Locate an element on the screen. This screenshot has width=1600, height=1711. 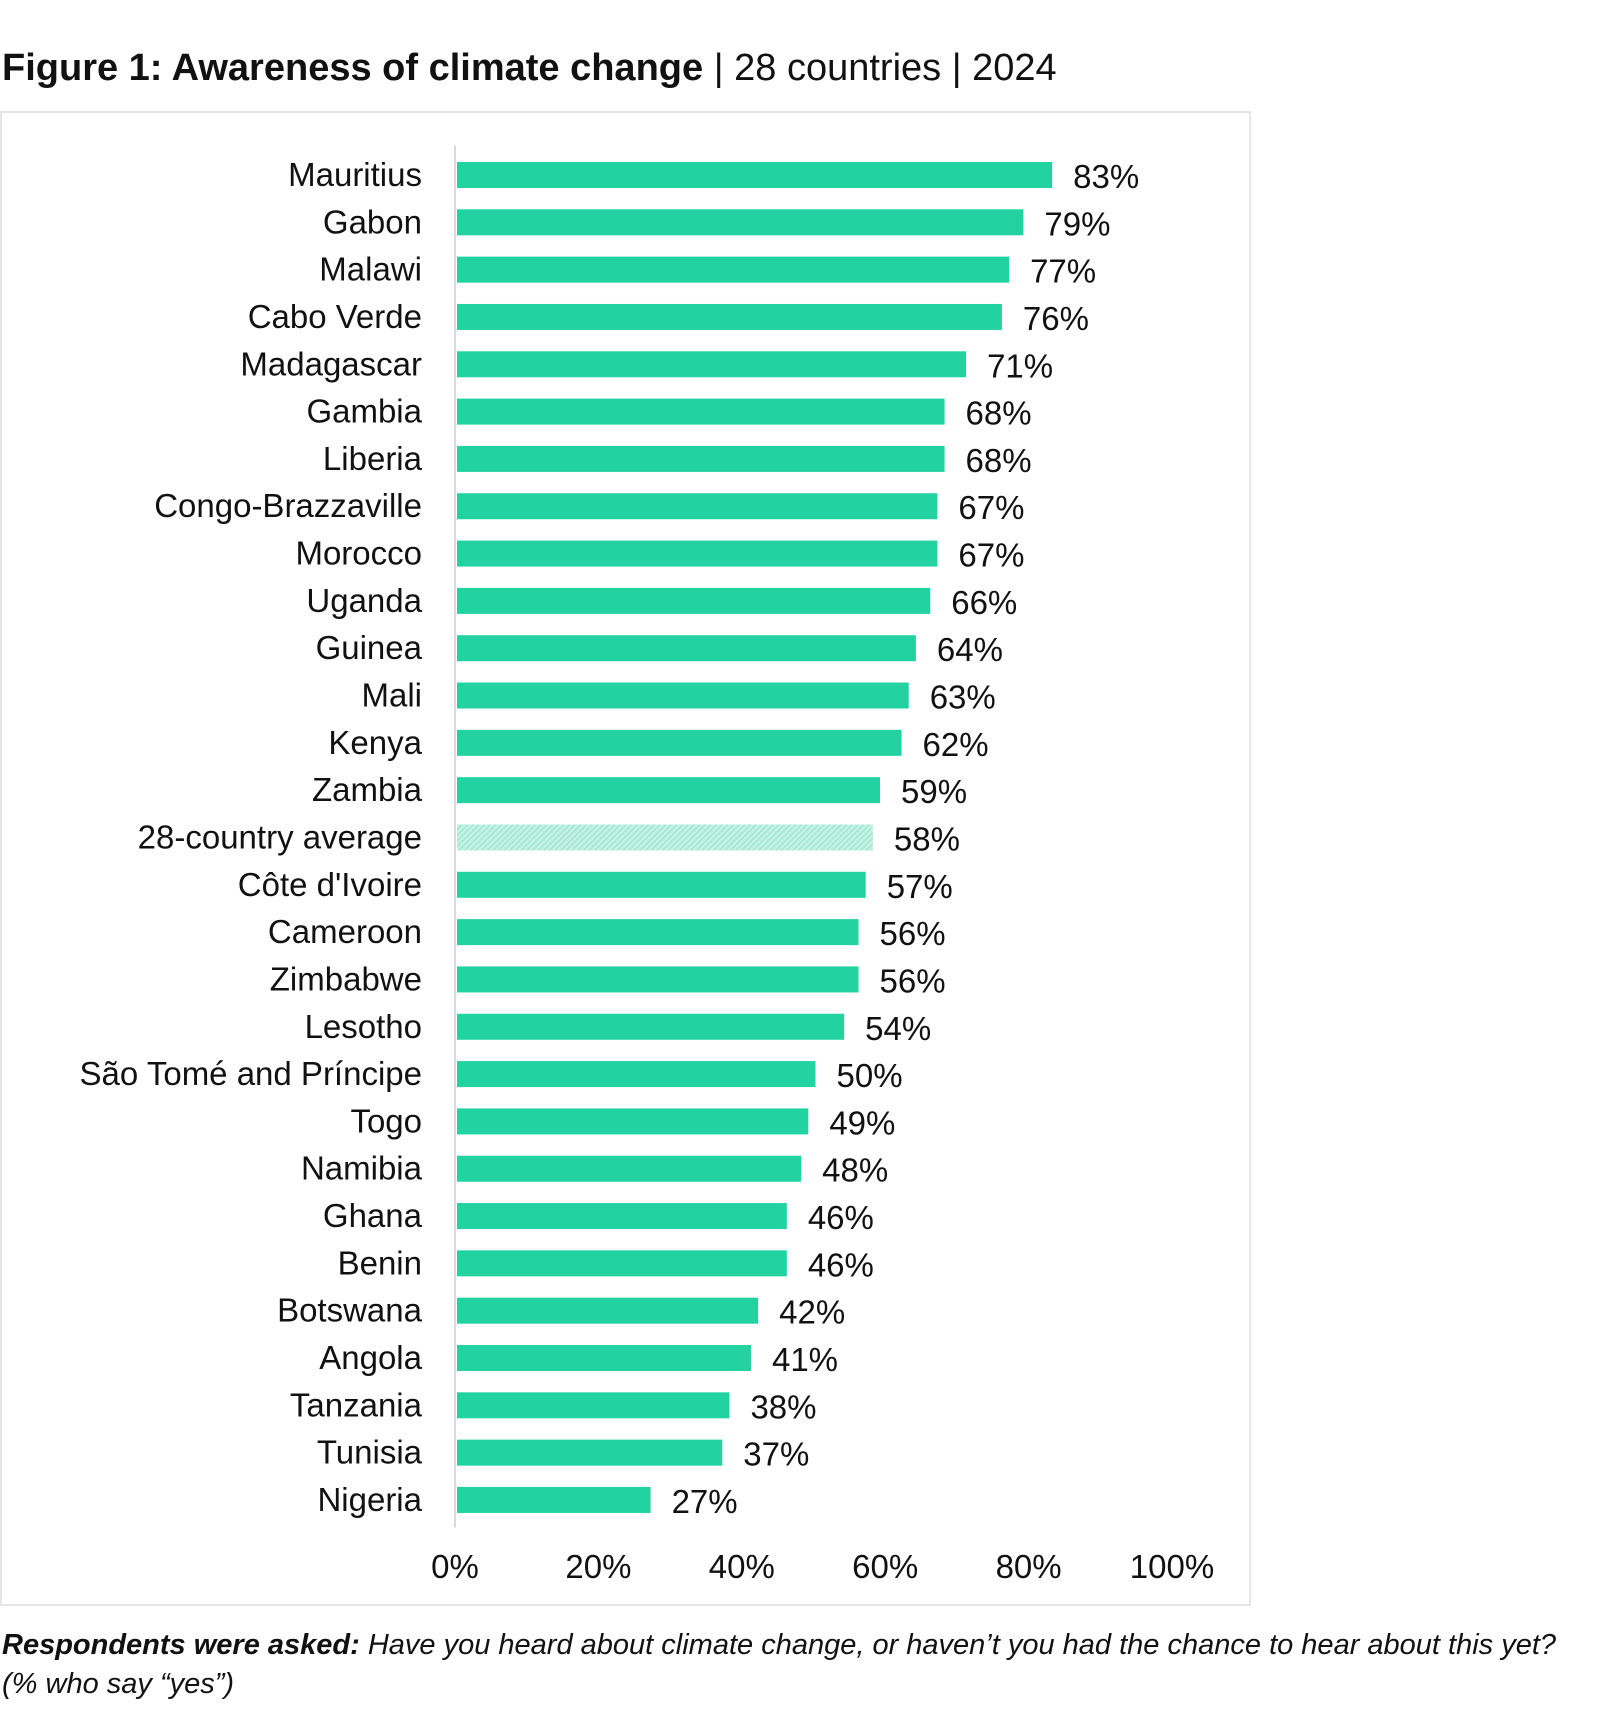
category-label: Cabo Verde is located at coordinates (335, 316).